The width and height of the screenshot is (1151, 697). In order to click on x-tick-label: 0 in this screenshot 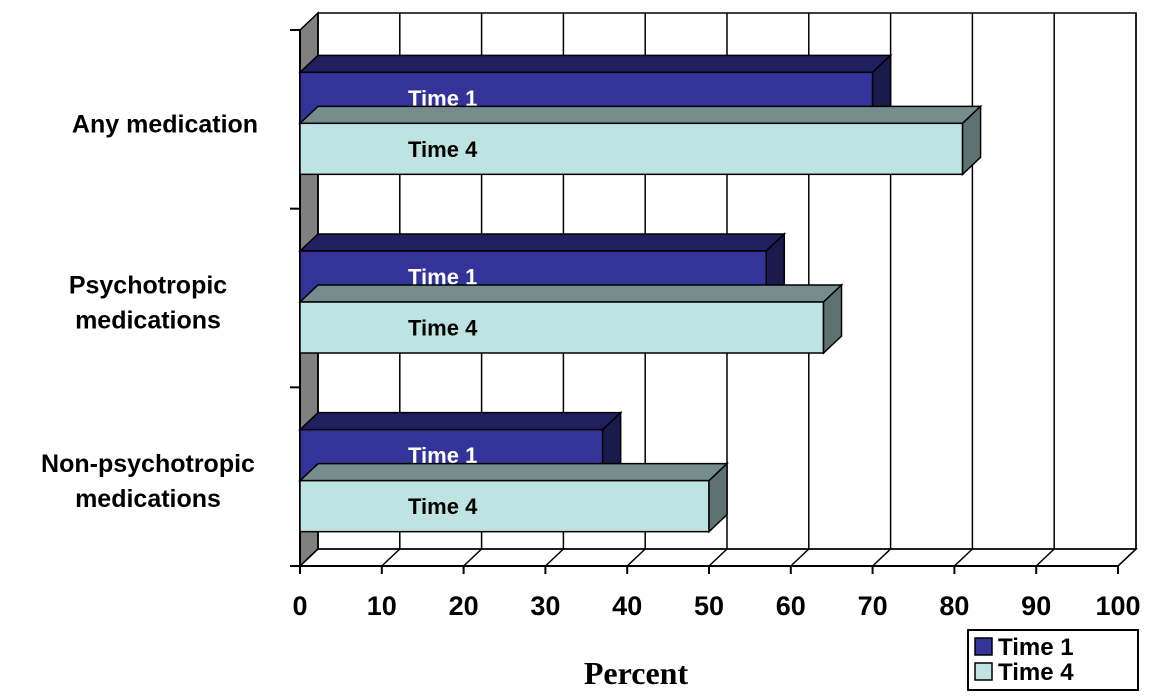, I will do `click(299, 606)`.